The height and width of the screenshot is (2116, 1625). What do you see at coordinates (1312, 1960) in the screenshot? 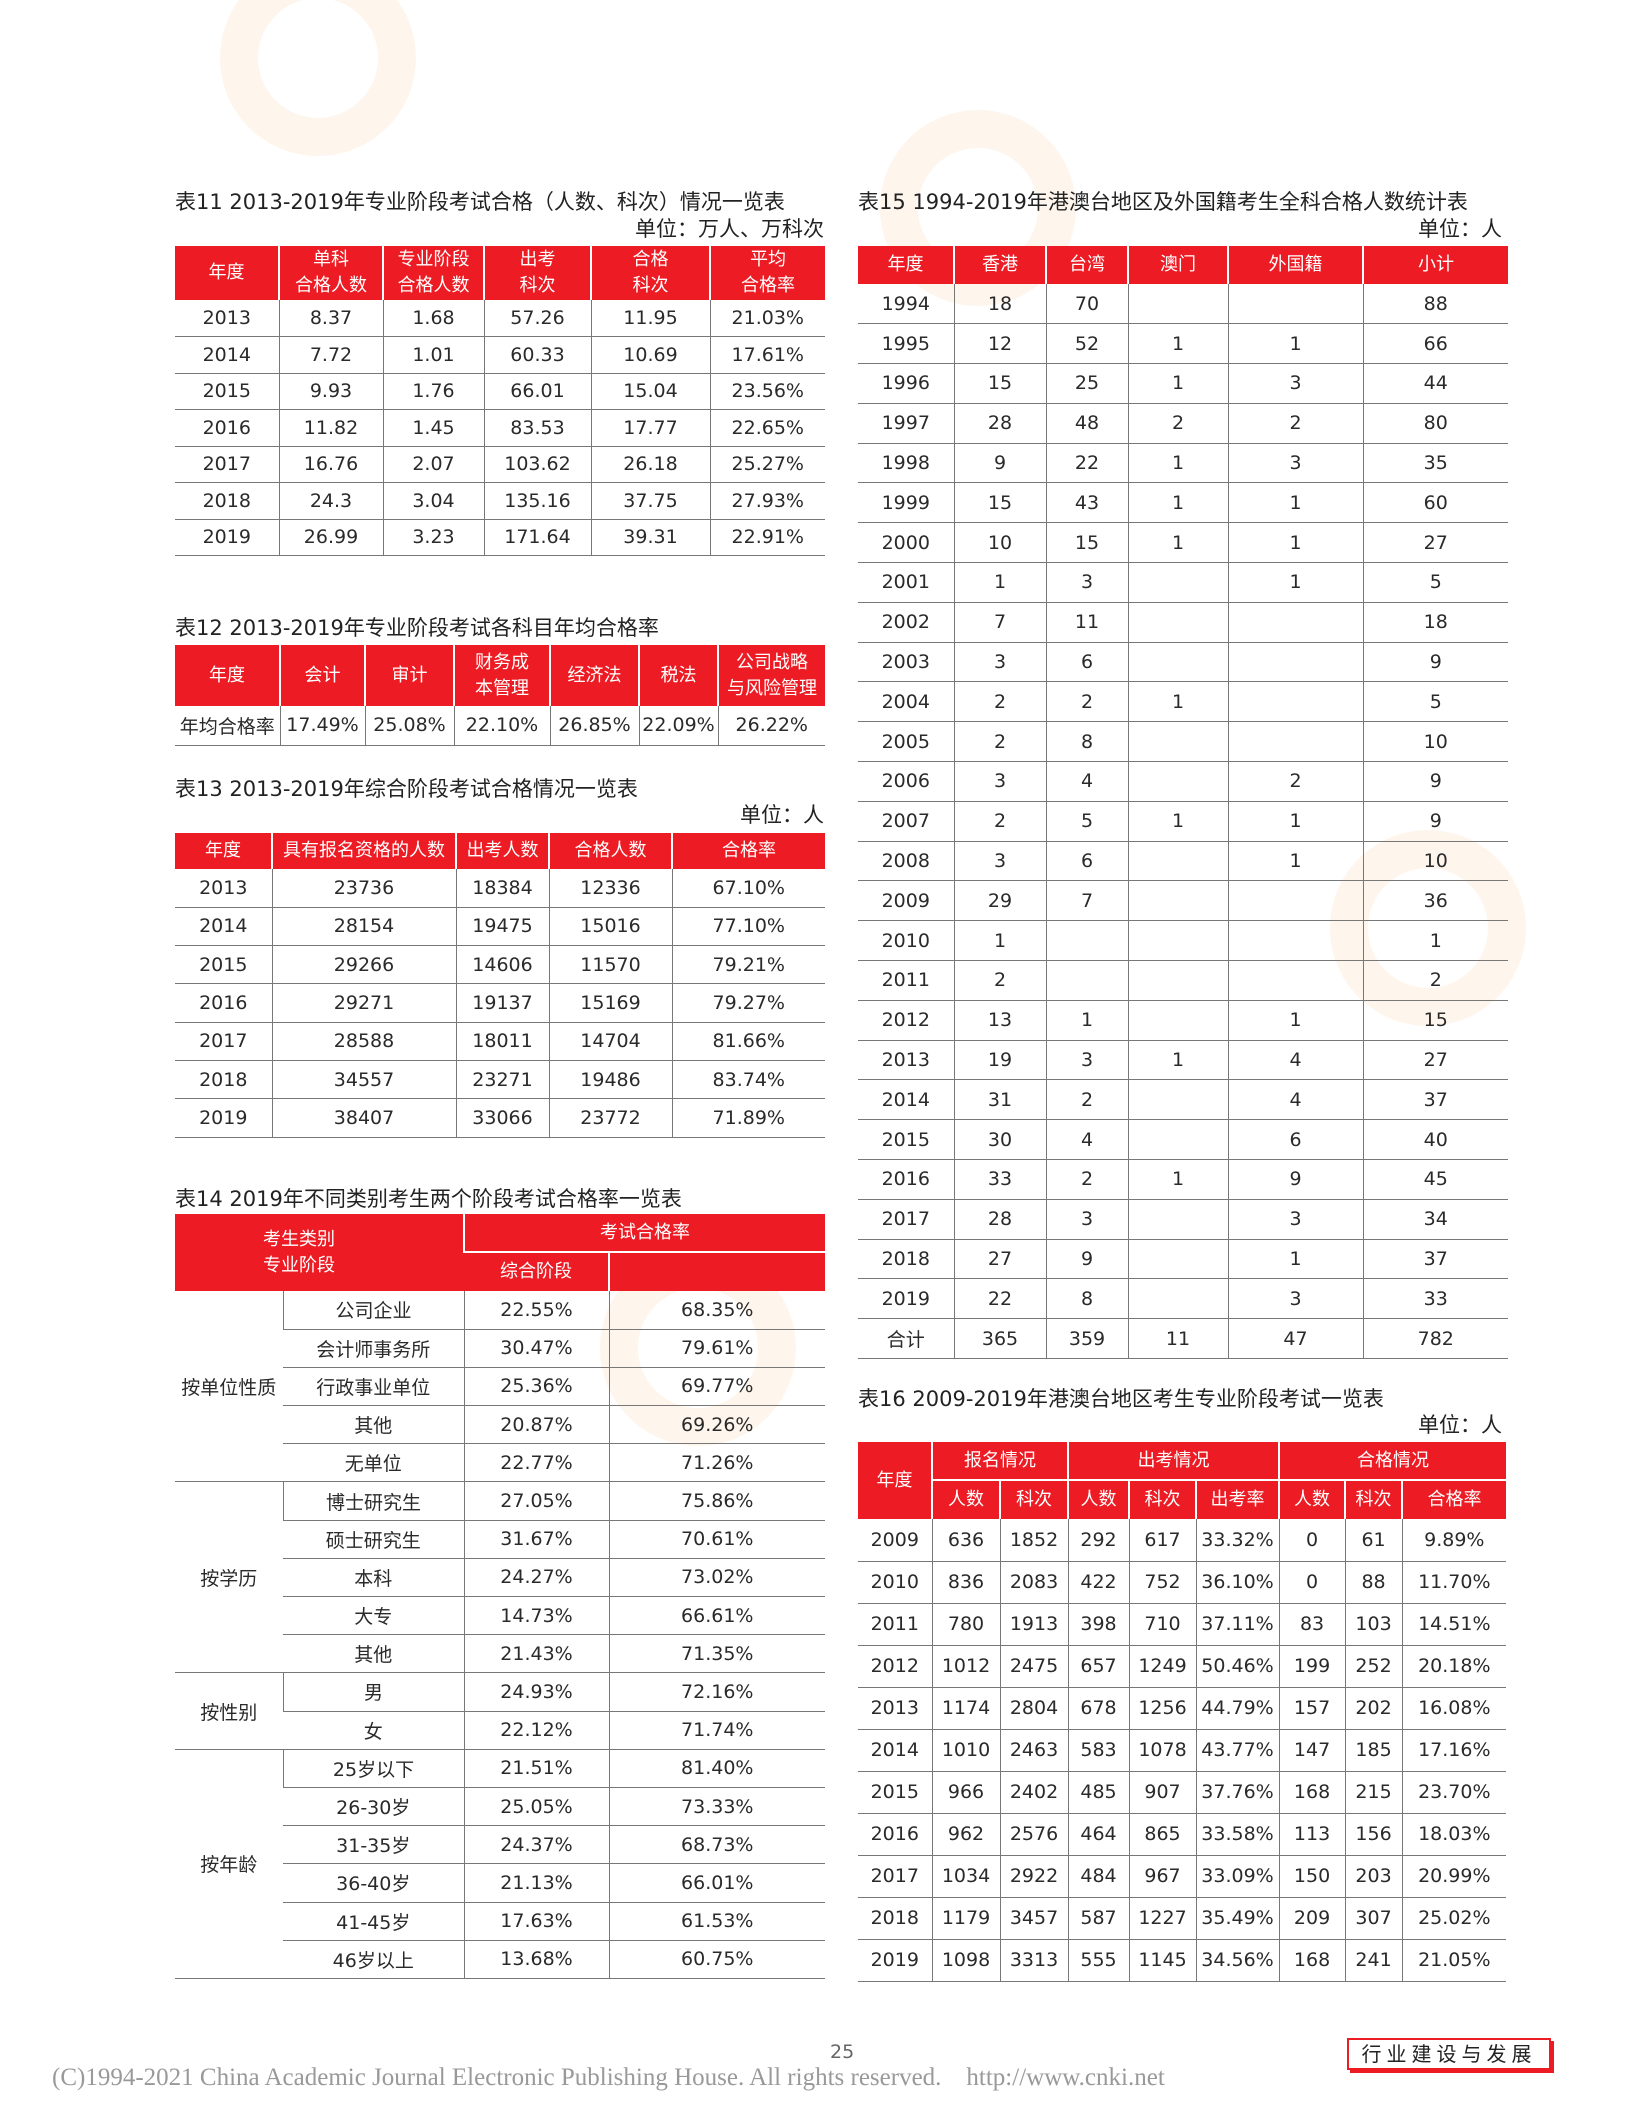
I see `table-cell: 168` at bounding box center [1312, 1960].